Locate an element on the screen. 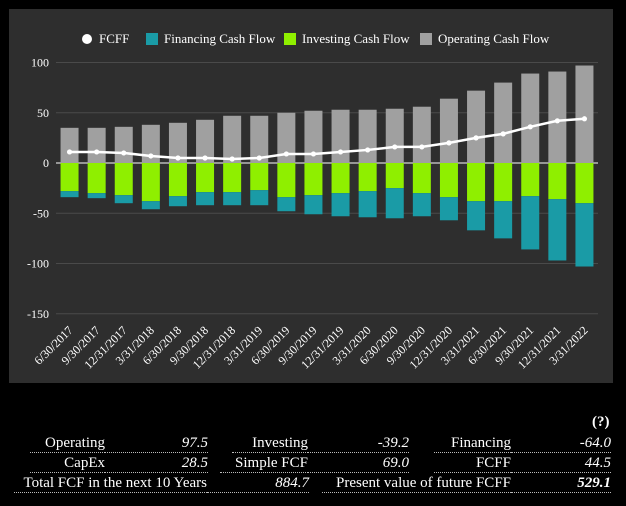  legend-operating-cash-flow-label: Operating Cash Flow is located at coordinates (494, 38).